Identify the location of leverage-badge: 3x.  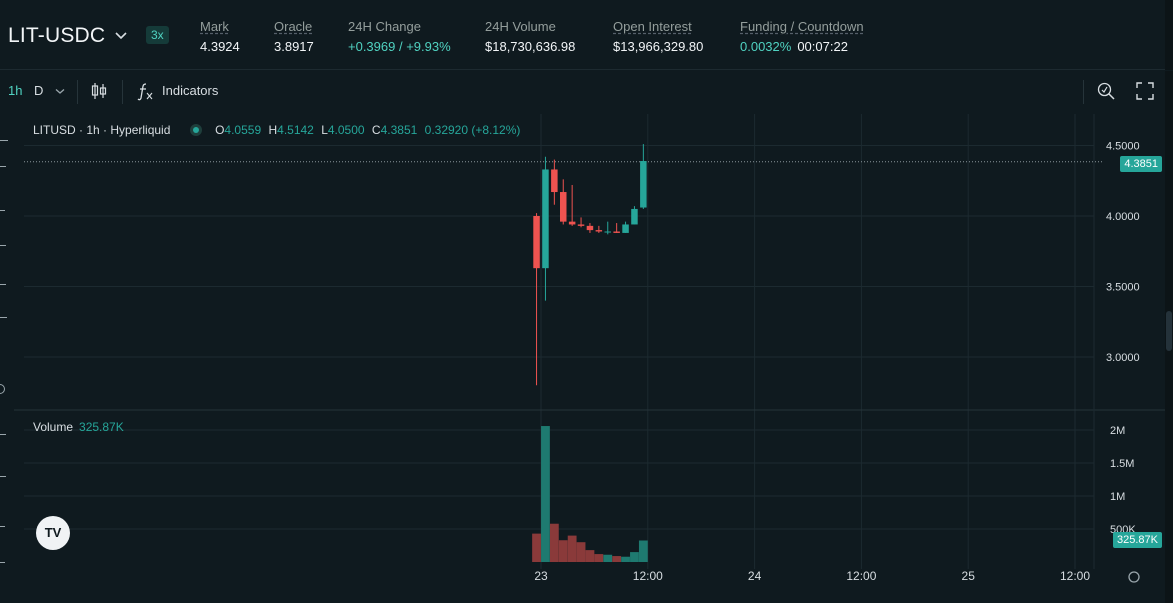
(157, 35).